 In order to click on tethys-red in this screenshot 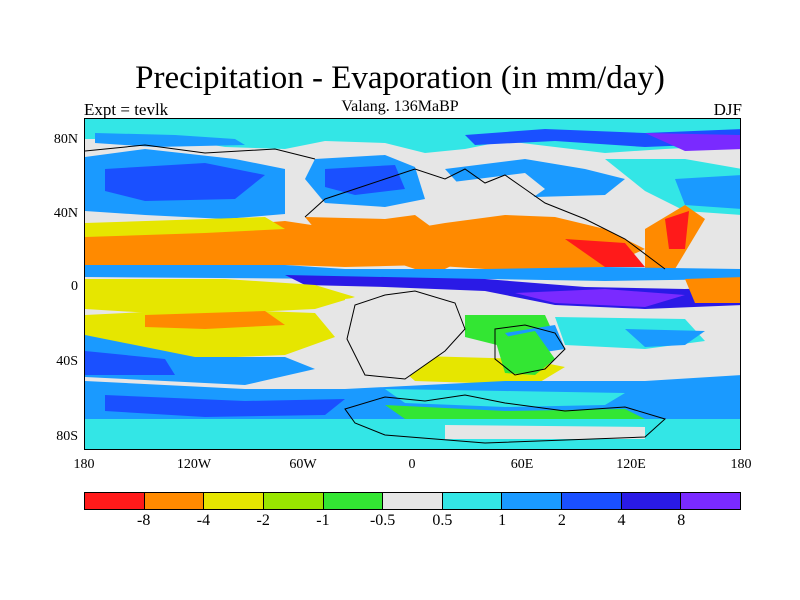, I will do `click(605, 253)`.